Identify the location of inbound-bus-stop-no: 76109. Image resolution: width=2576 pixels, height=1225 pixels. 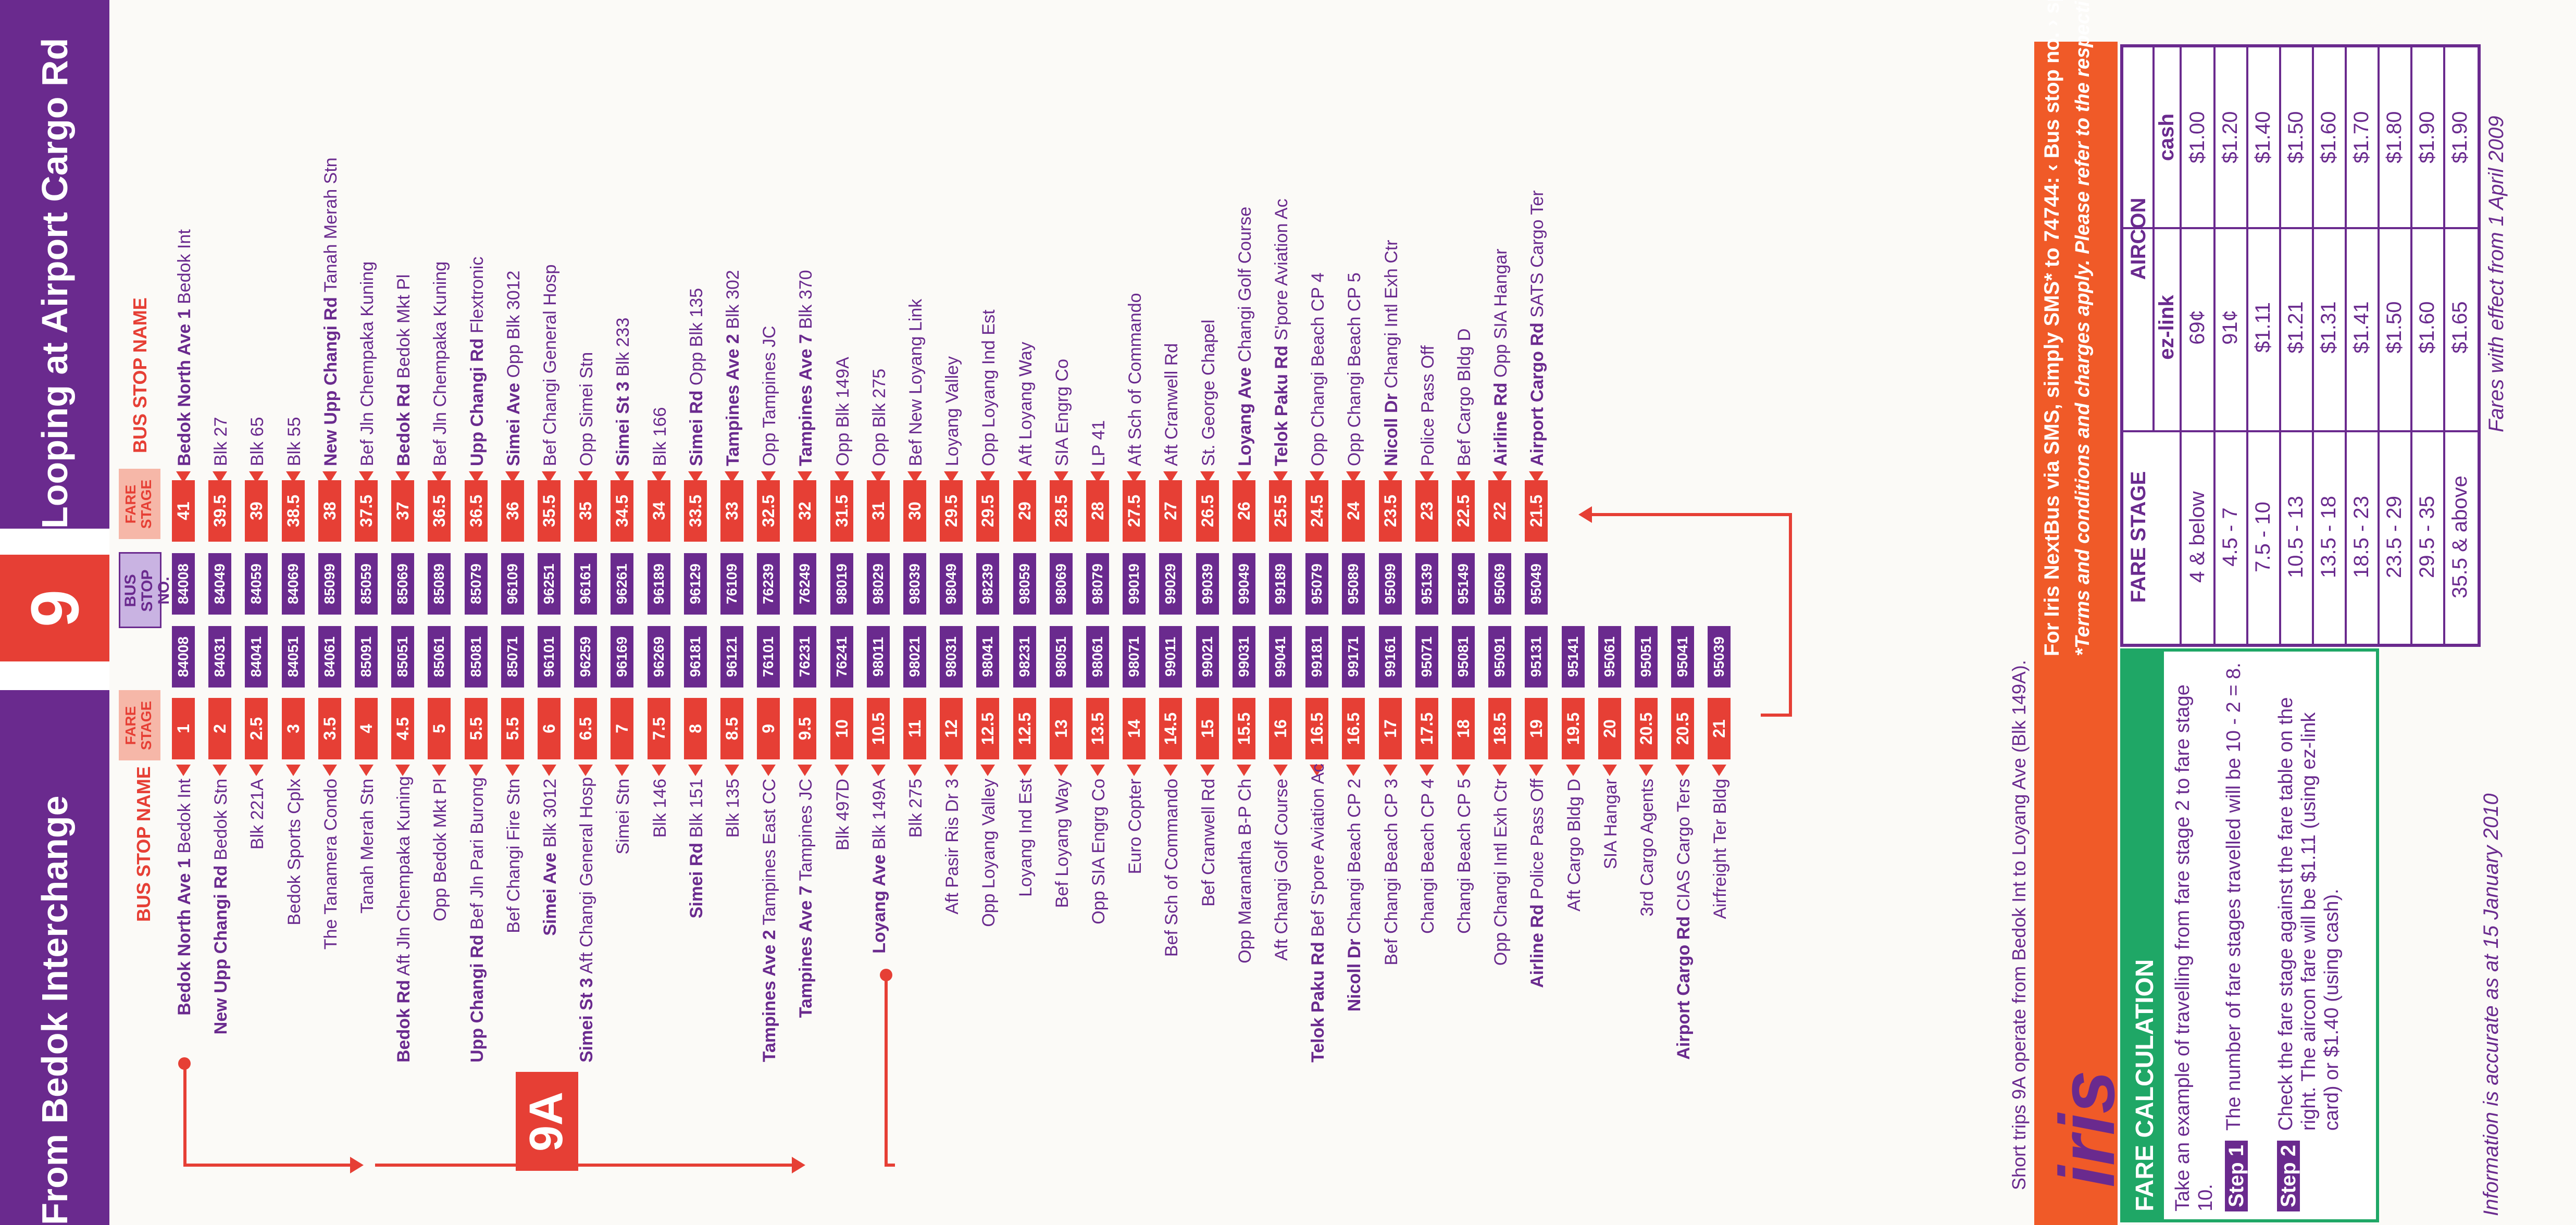
(731, 584).